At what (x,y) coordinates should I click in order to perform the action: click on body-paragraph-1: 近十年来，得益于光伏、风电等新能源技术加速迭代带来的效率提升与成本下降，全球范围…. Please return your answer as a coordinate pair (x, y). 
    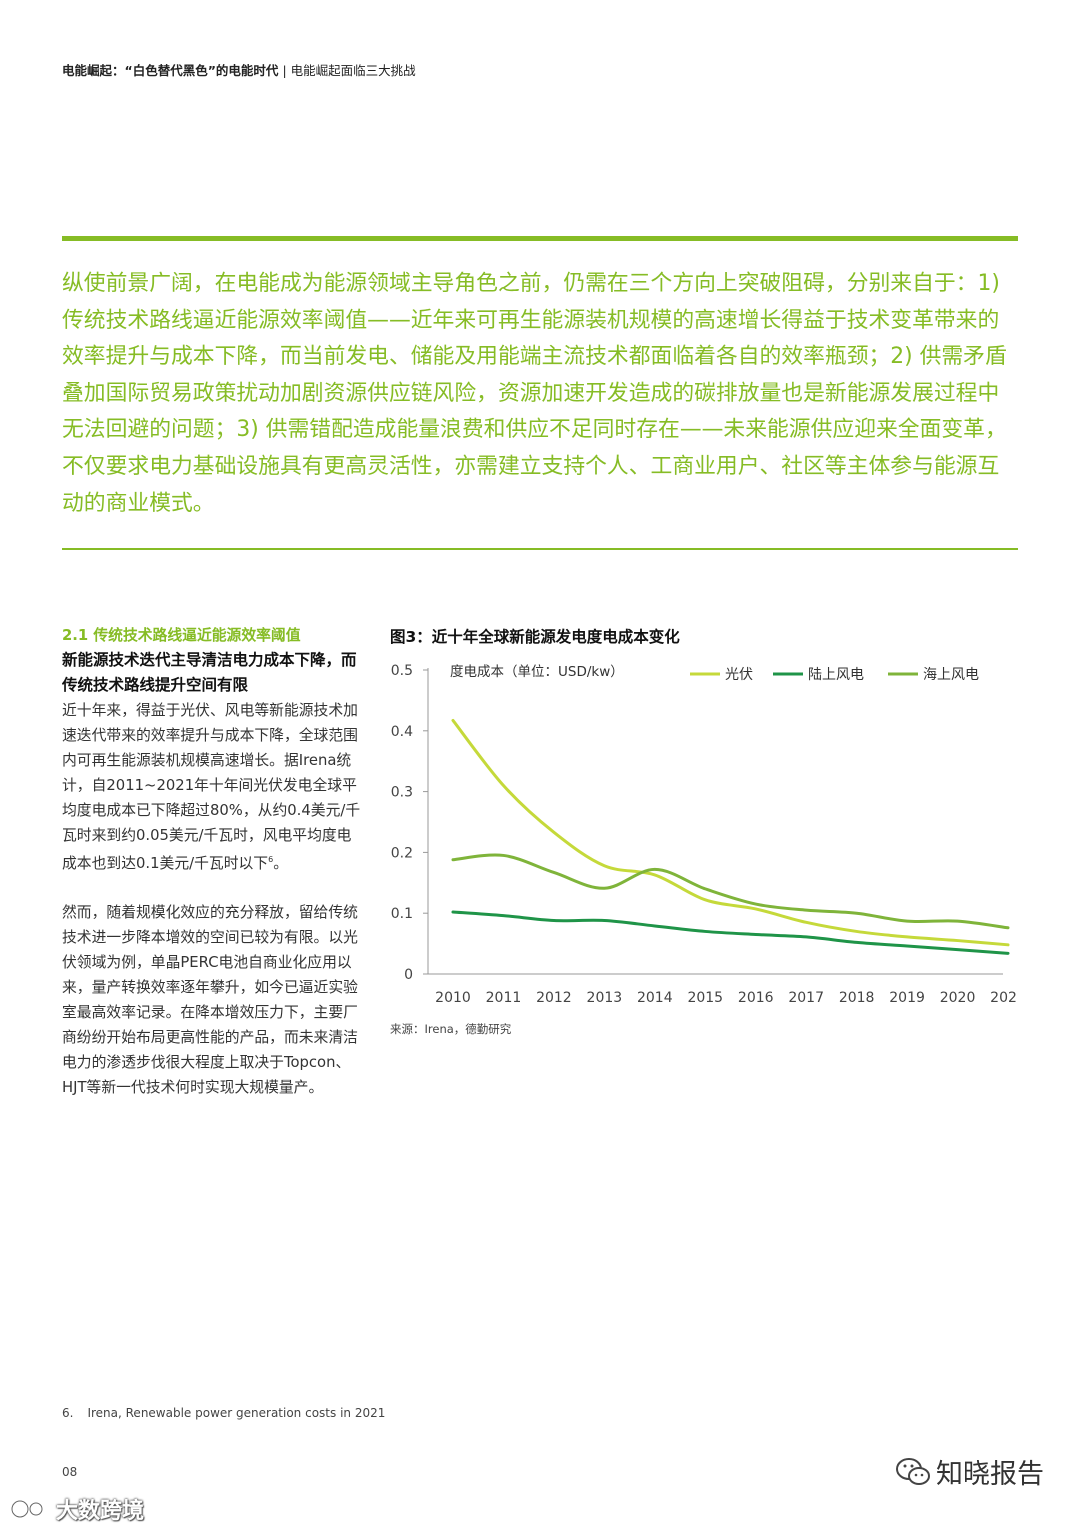
    Looking at the image, I should click on (212, 788).